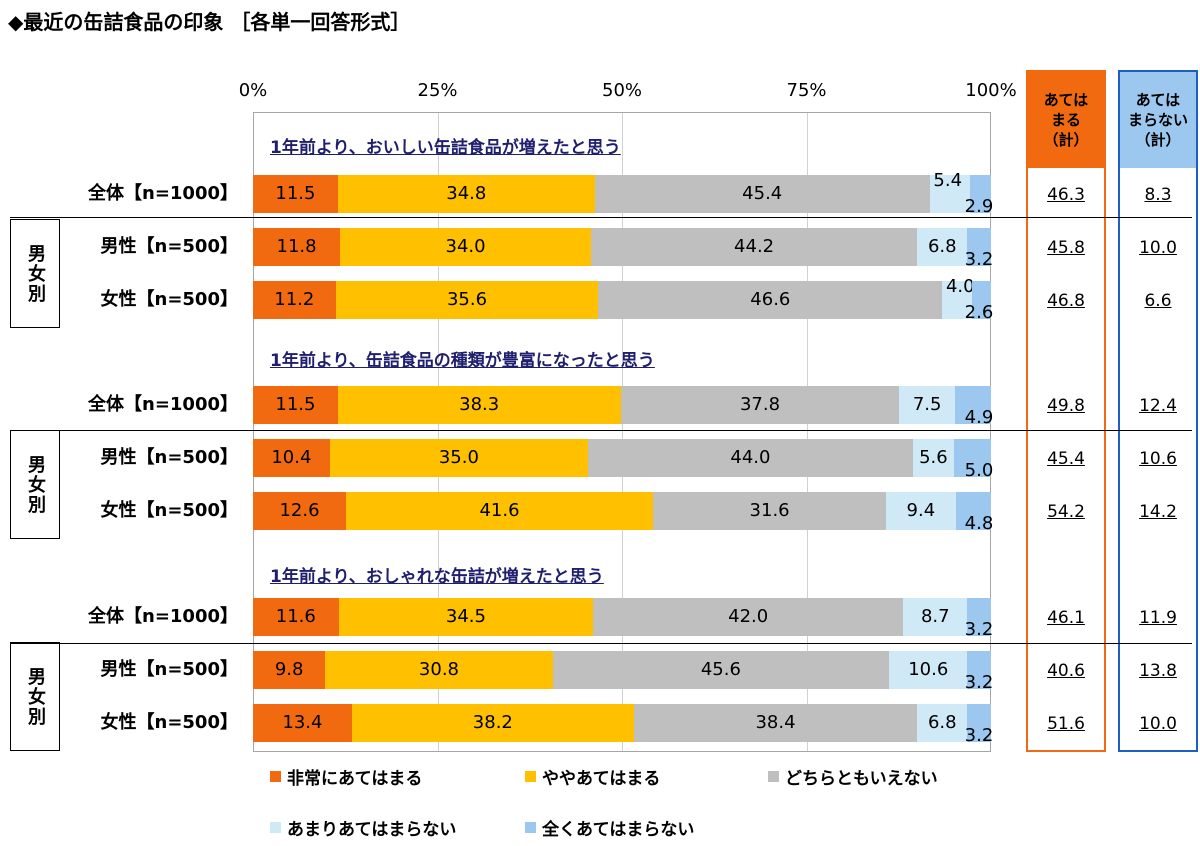 The height and width of the screenshot is (846, 1200). Describe the element at coordinates (445, 148) in the screenshot. I see `section-subtitle: 1年前より、おいしい缶詰食品が増えたと思う` at that location.